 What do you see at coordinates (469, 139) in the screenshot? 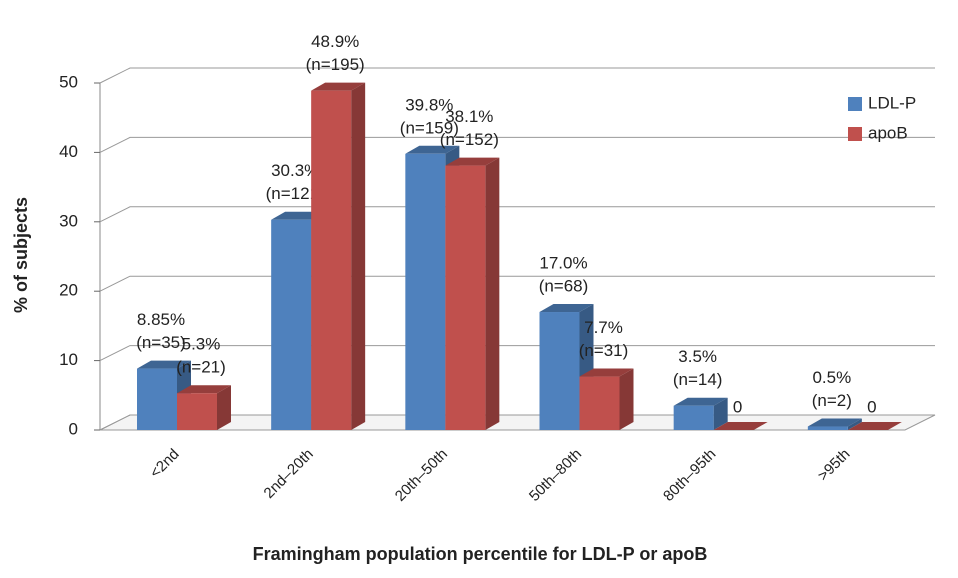
I see `data-label: (n=152)` at bounding box center [469, 139].